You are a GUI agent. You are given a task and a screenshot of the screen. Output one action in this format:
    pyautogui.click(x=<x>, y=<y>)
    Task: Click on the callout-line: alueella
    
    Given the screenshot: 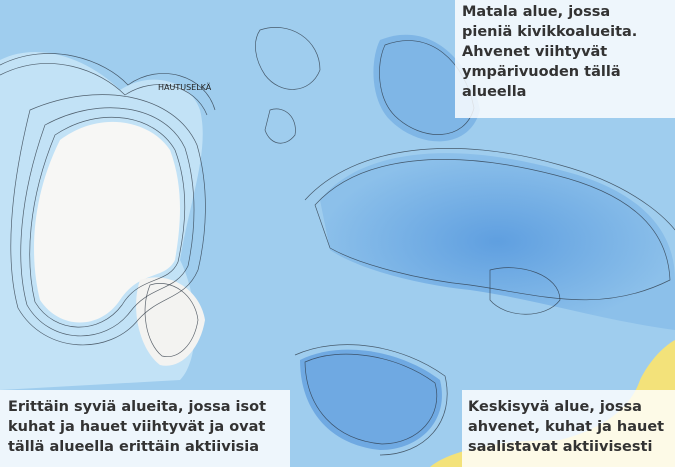 What is the action you would take?
    pyautogui.click(x=494, y=92)
    